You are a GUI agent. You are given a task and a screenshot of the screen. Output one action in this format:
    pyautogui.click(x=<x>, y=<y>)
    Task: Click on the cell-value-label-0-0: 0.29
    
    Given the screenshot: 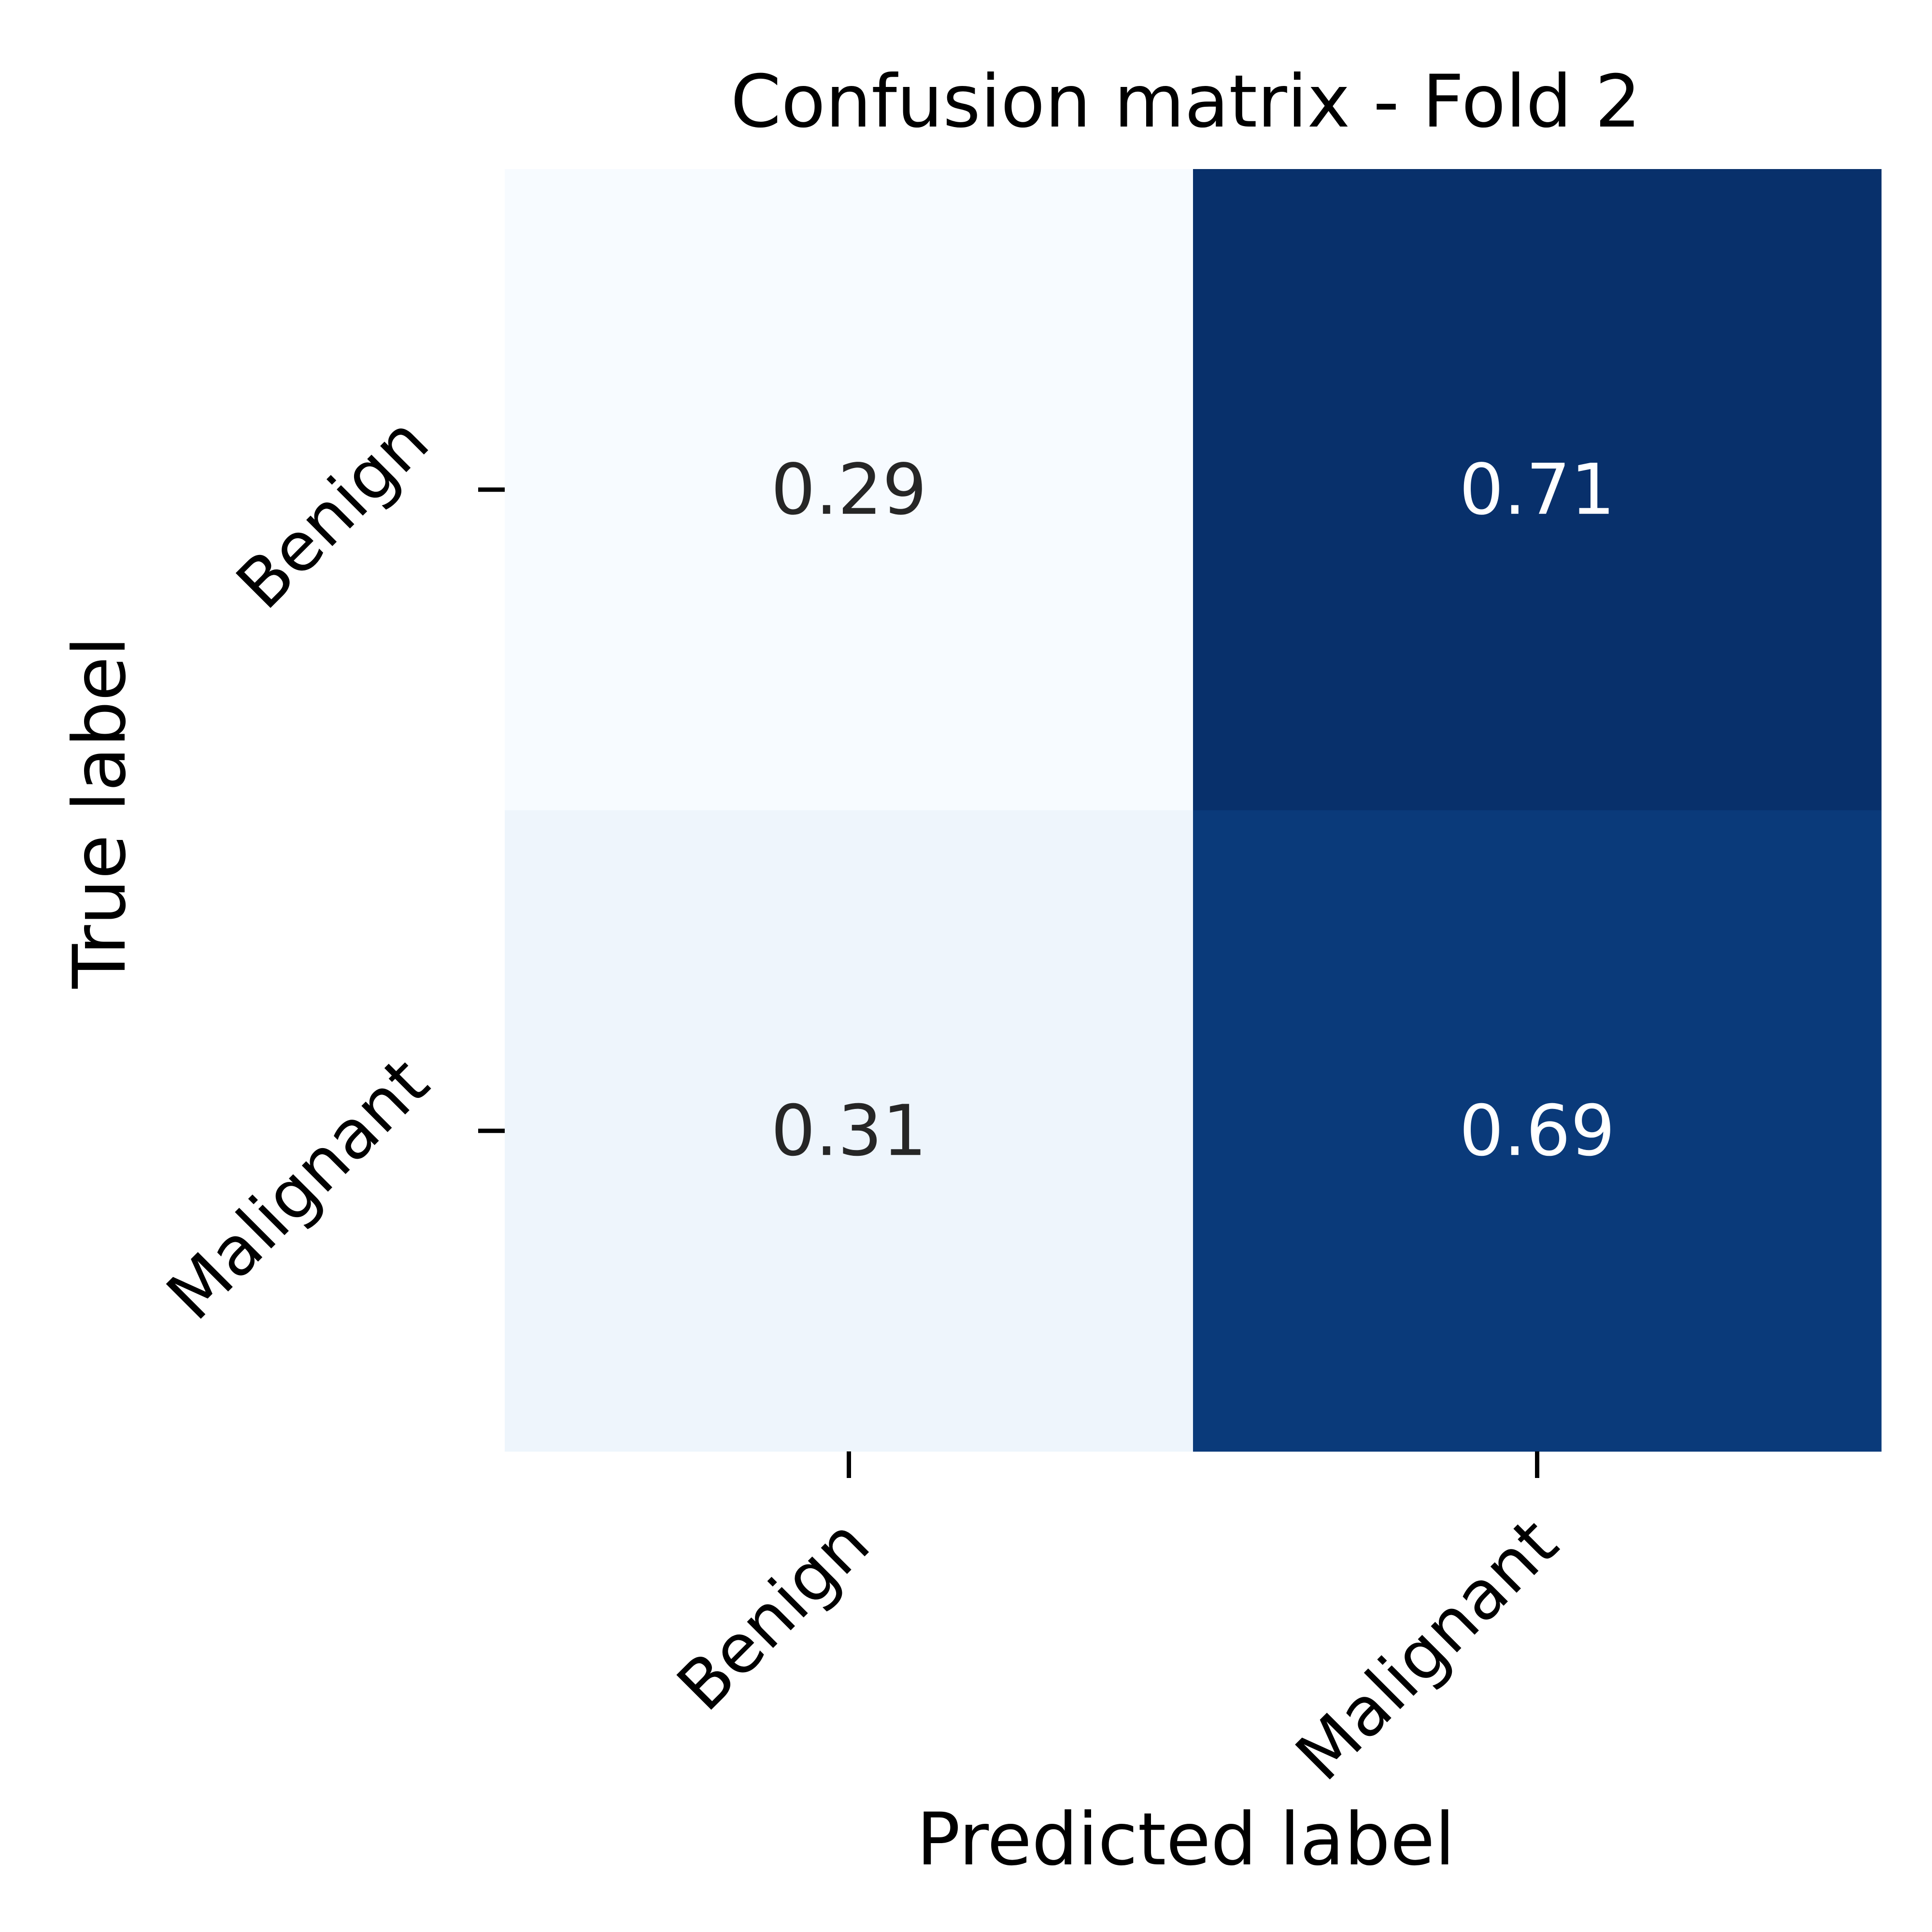 What is the action you would take?
    pyautogui.click(x=849, y=490)
    